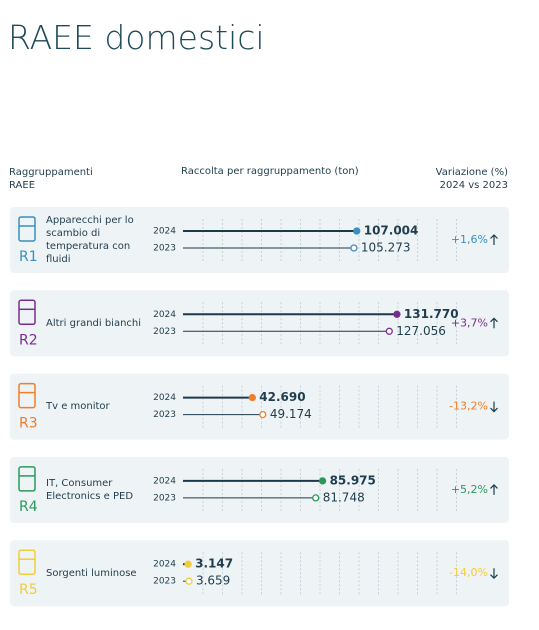  I want to click on category-name: Altri grandi bianchi, so click(94, 323).